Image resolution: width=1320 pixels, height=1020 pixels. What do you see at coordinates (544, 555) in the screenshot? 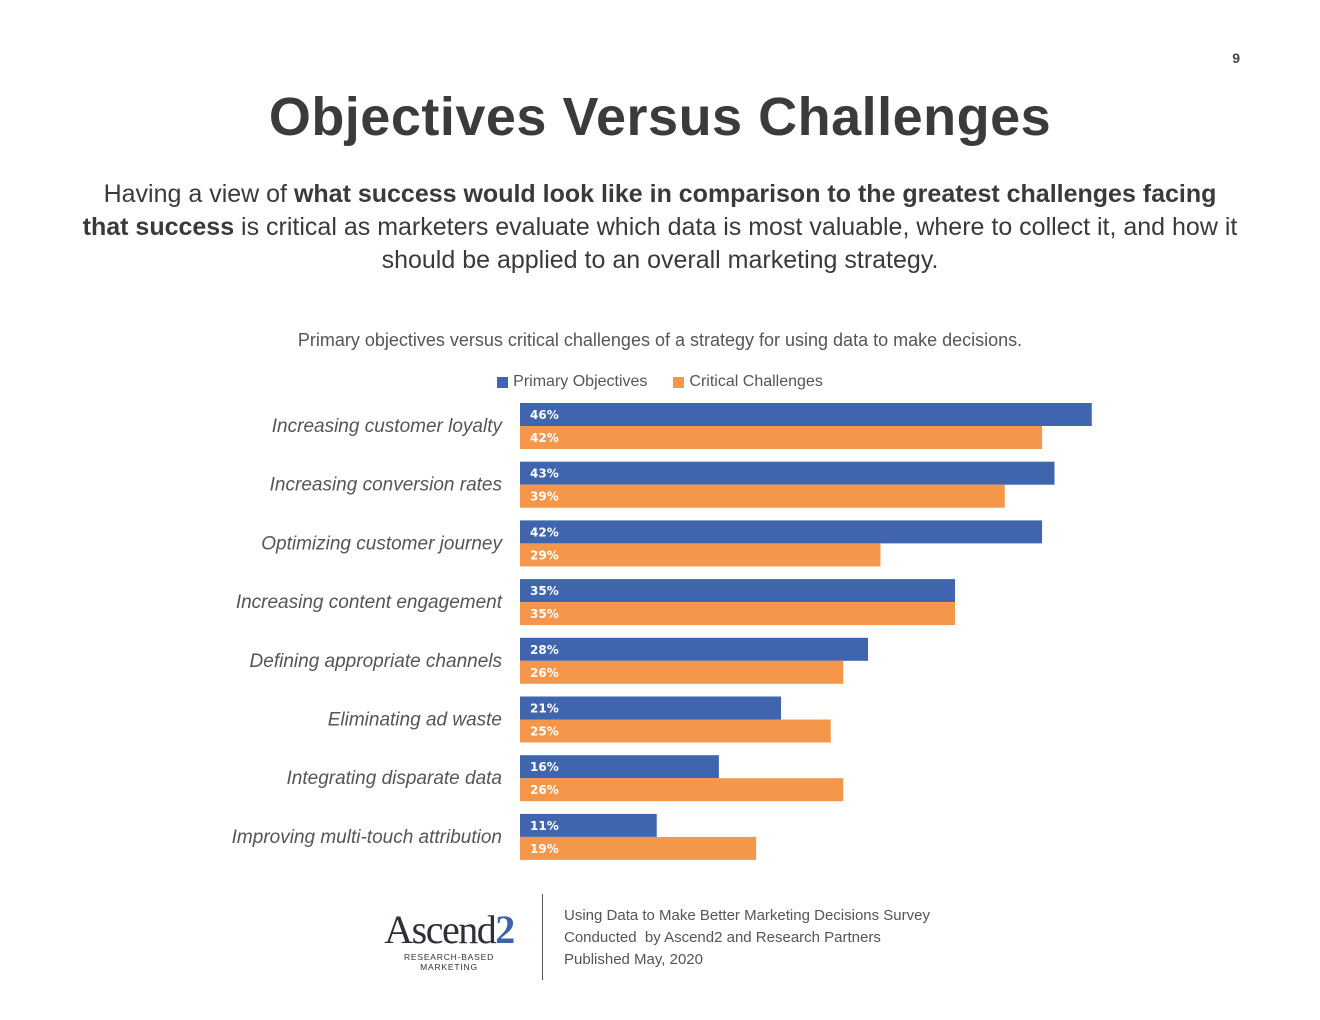
I see `data-label-challenges: 29%` at bounding box center [544, 555].